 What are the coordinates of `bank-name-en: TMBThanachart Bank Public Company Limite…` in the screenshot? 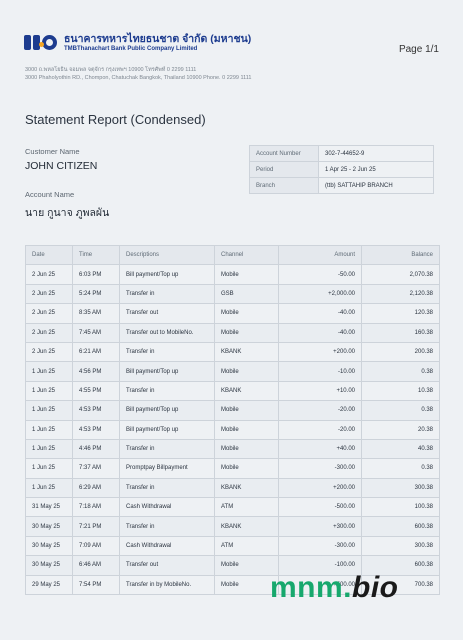 It's located at (131, 49).